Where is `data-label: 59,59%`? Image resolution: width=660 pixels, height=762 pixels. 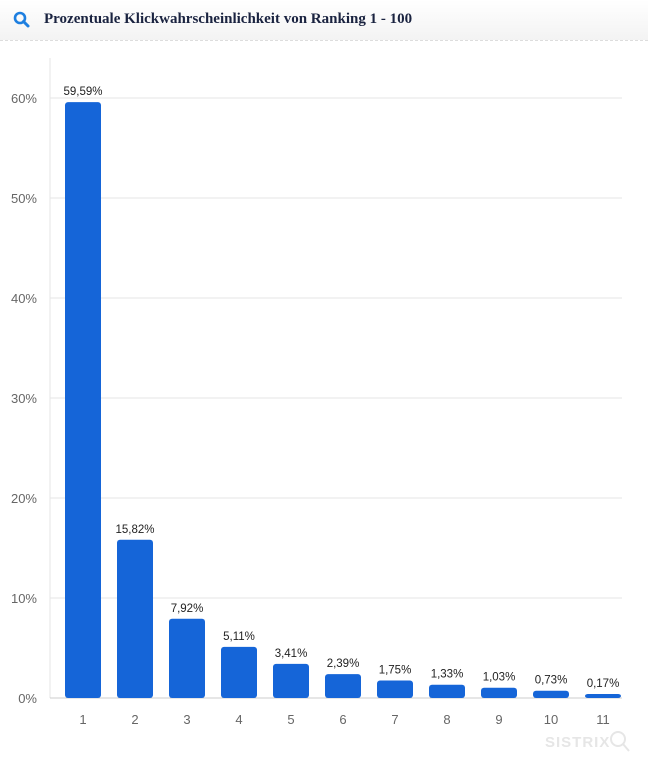 data-label: 59,59% is located at coordinates (82, 92).